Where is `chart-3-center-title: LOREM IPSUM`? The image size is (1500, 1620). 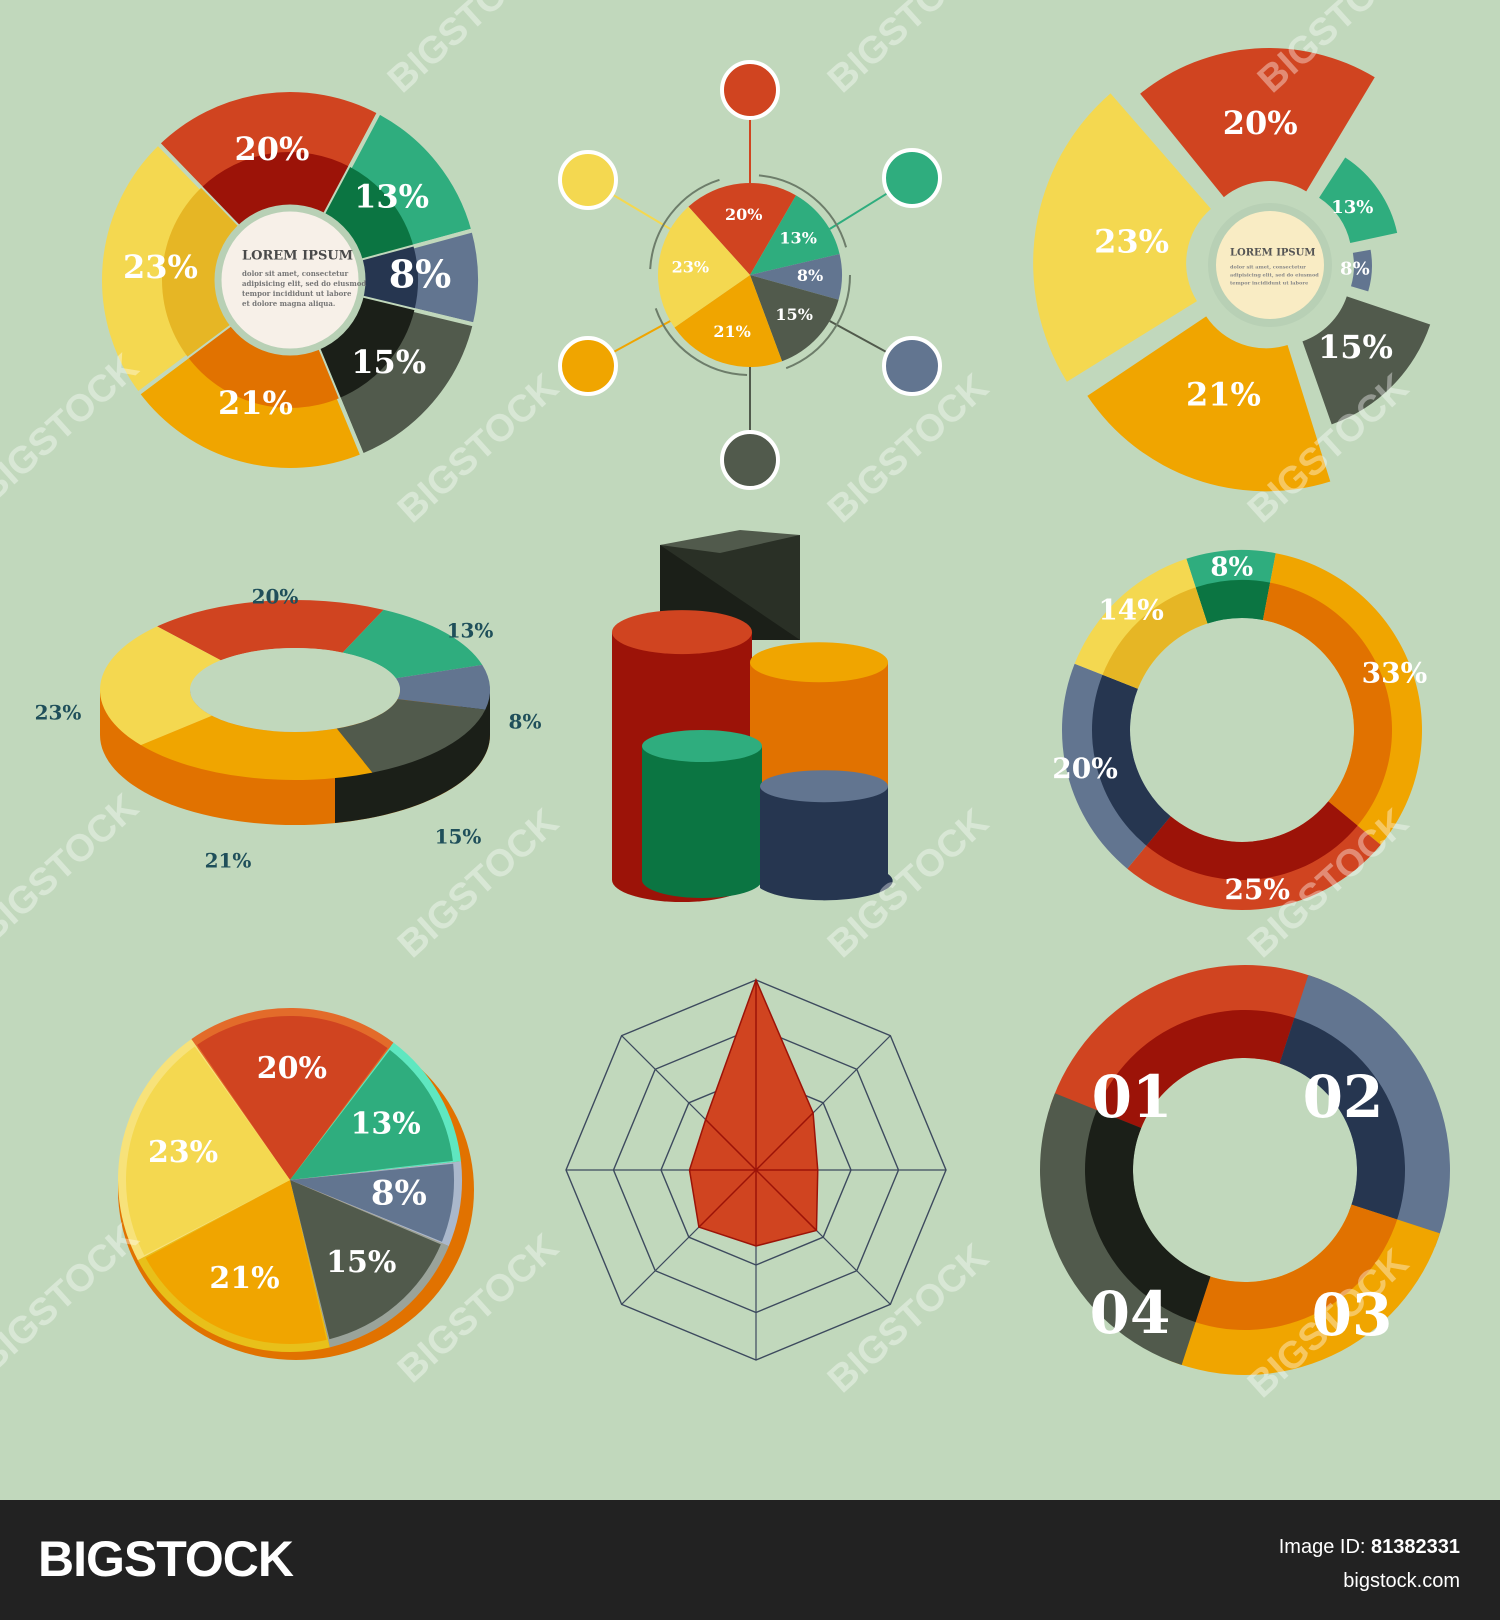
chart-3-center-title: LOREM IPSUM is located at coordinates (1272, 253).